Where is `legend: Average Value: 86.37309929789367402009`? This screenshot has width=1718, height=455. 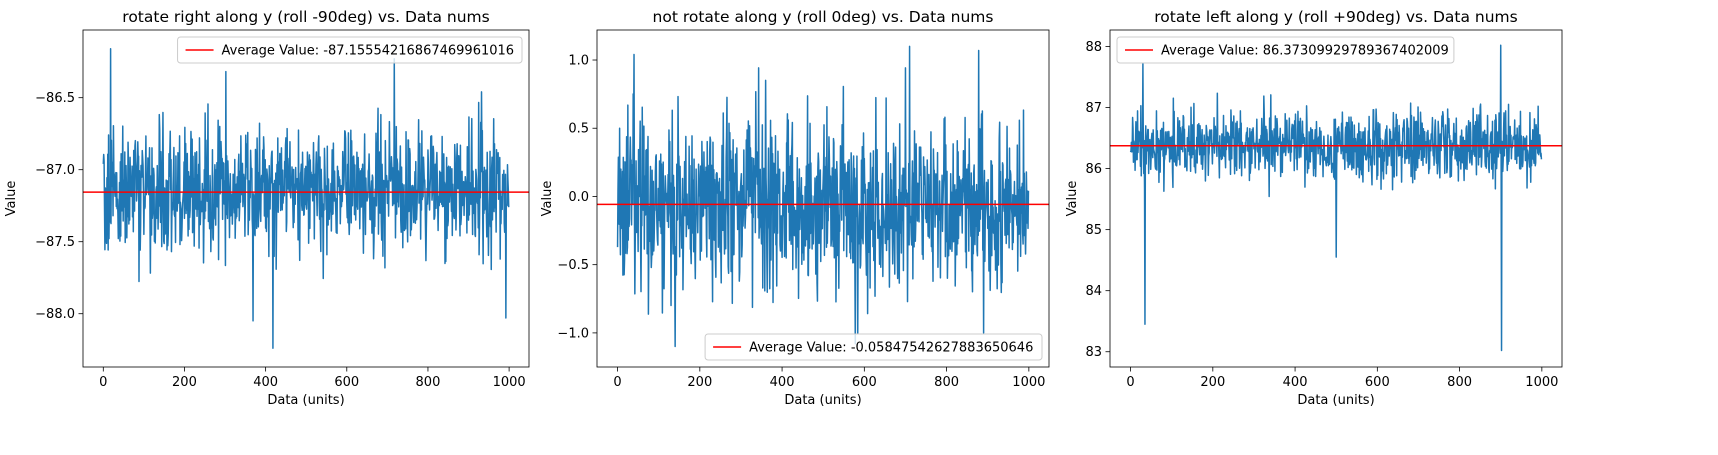
legend: Average Value: 86.37309929789367402009 is located at coordinates (1285, 50).